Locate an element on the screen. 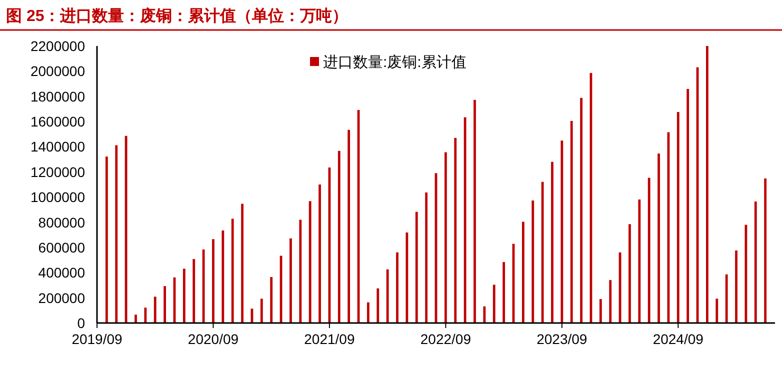 This screenshot has height=379, width=782. chart-title: 图 25：进口数量：废铜：累计值（单位：万吨） is located at coordinates (177, 16).